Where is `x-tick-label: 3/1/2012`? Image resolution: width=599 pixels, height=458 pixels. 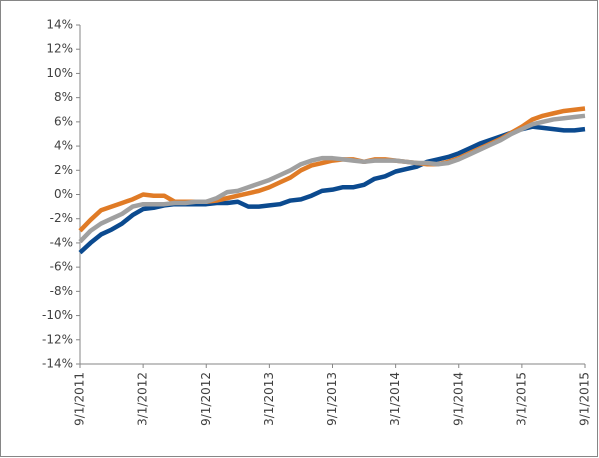
x-tick-label: 3/1/2012 is located at coordinates (143, 399).